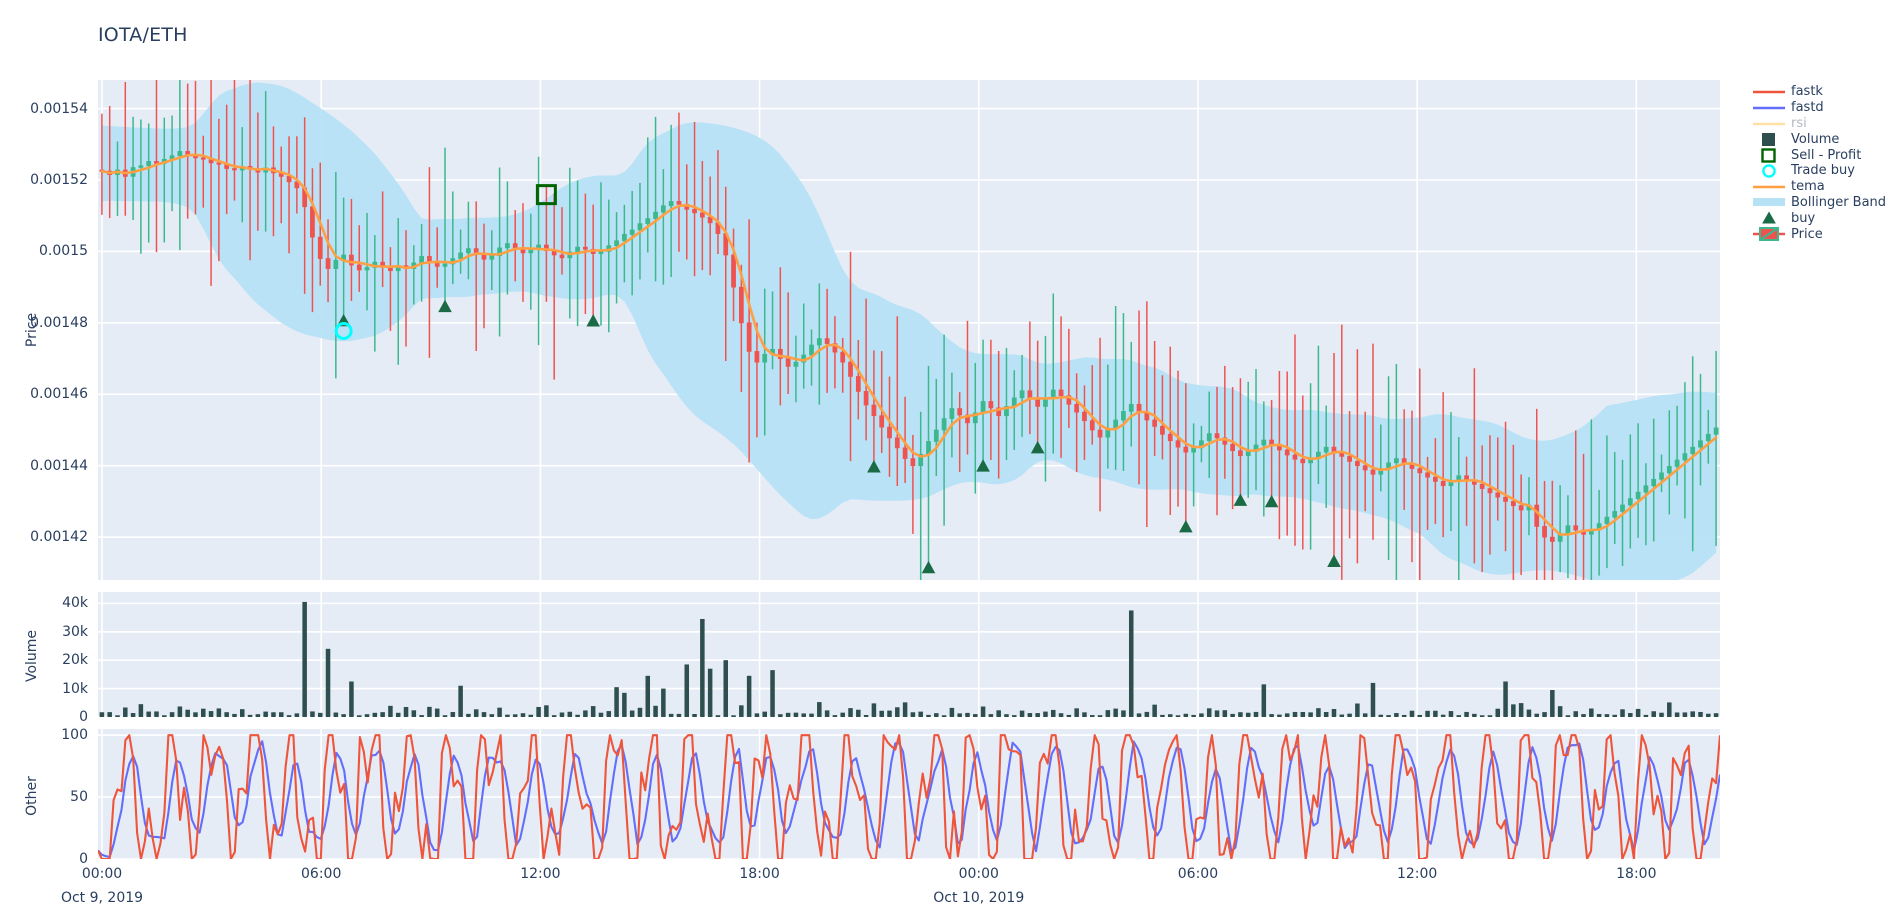  What do you see at coordinates (32, 796) in the screenshot?
I see `other-axis-title: Other` at bounding box center [32, 796].